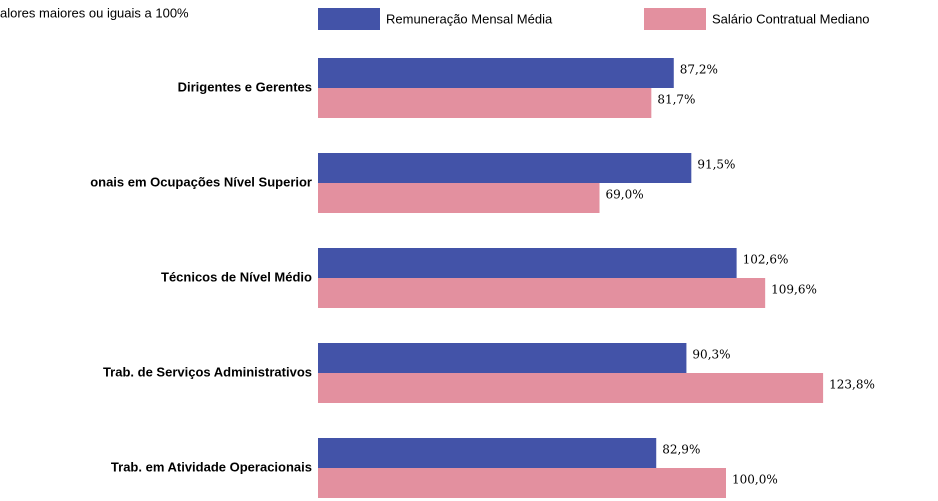 The width and height of the screenshot is (938, 501). What do you see at coordinates (755, 480) in the screenshot?
I see `value-label: 100,0%` at bounding box center [755, 480].